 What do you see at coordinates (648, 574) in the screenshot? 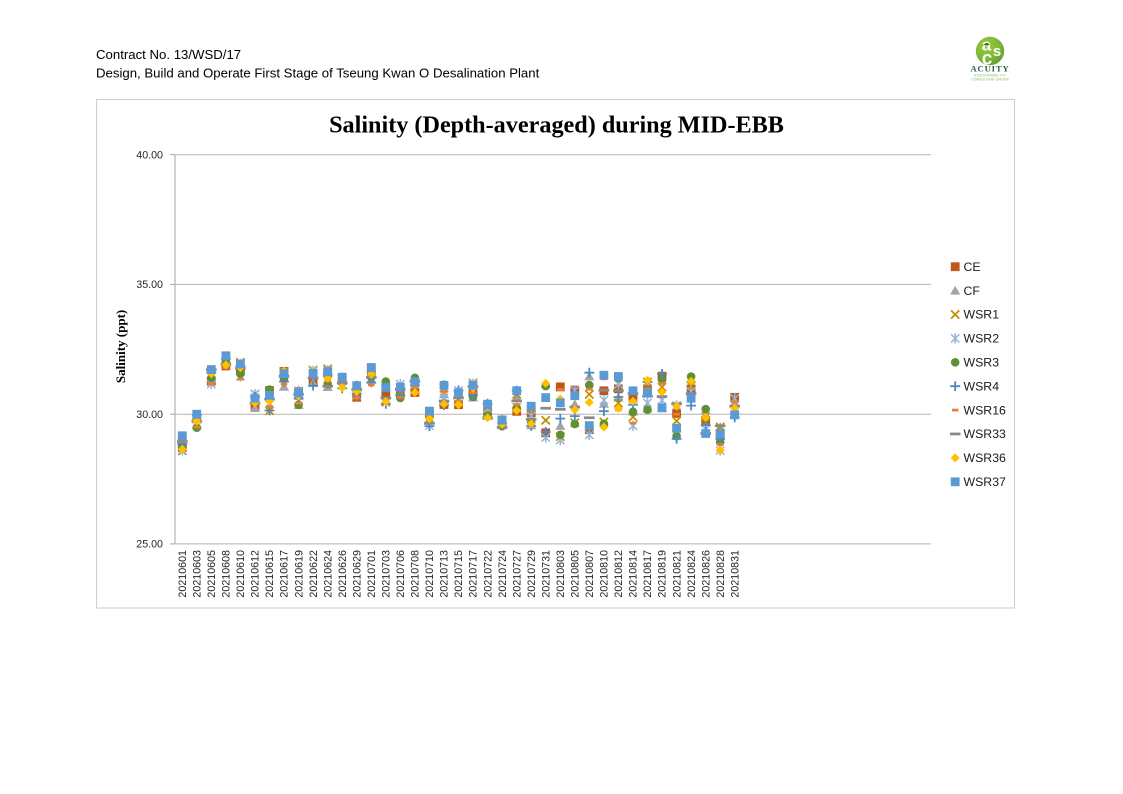
I see `svg-text: 20210817` at bounding box center [648, 574].